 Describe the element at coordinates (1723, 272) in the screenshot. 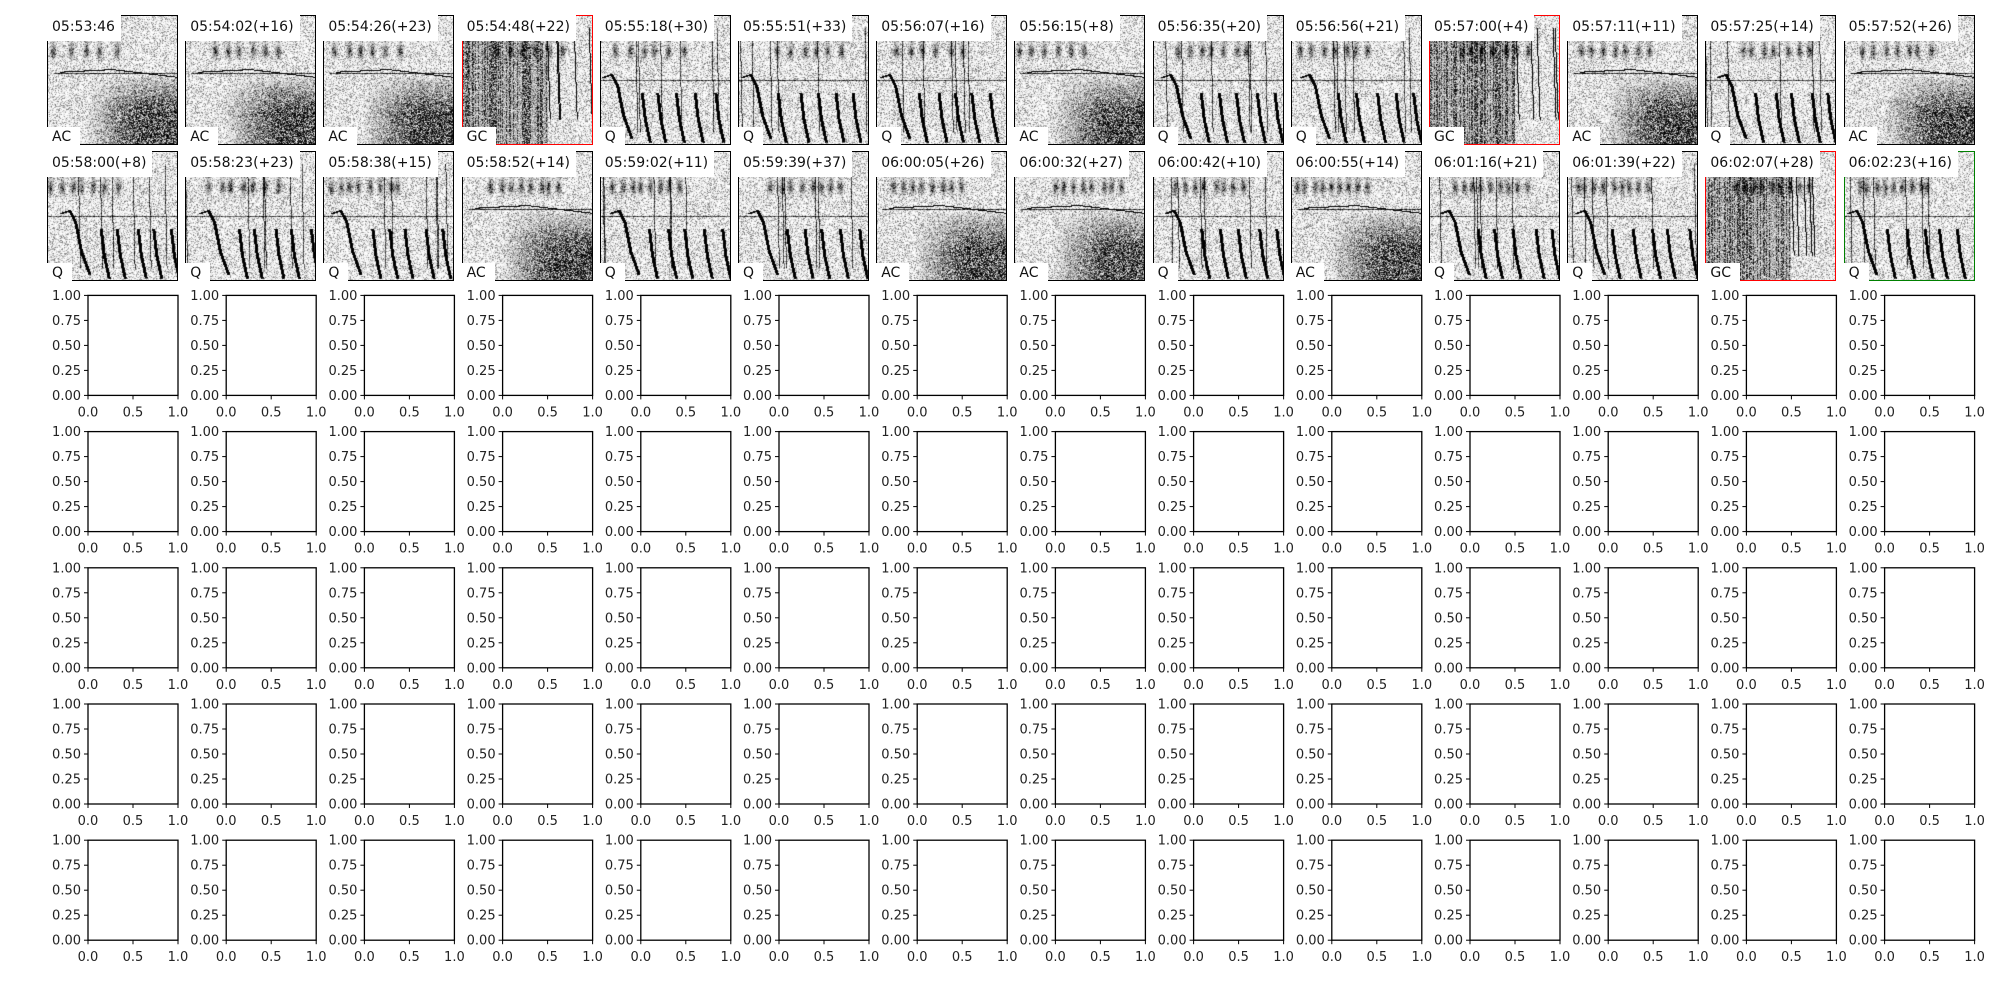

I see `class-label: GC` at that location.